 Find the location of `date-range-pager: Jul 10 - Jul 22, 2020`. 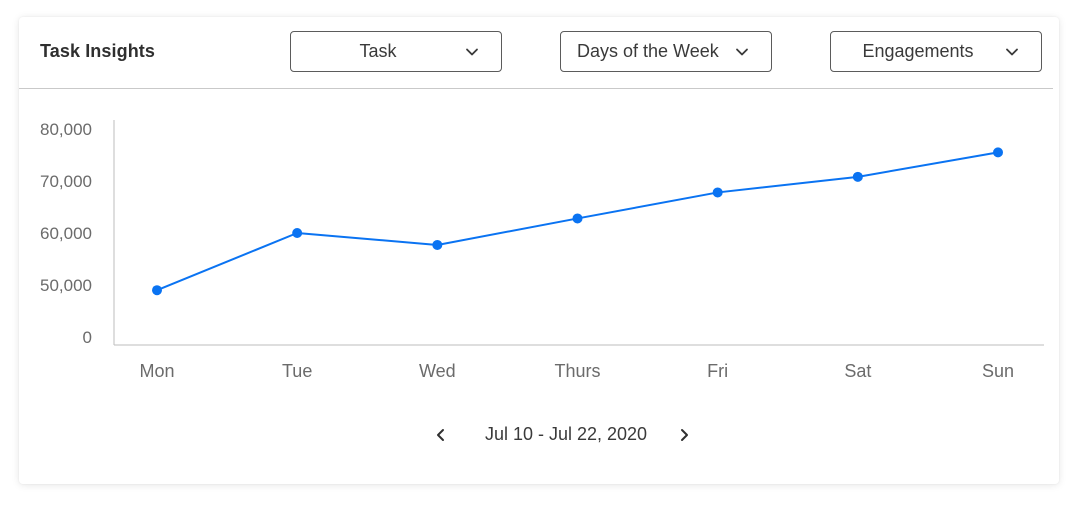

date-range-pager: Jul 10 - Jul 22, 2020 is located at coordinates (539, 435).